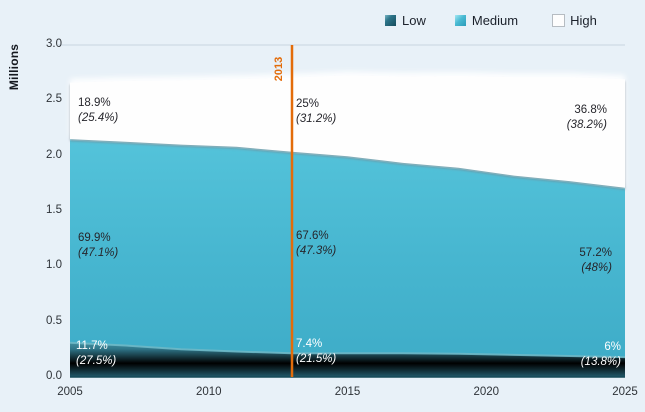  What do you see at coordinates (316, 111) in the screenshot?
I see `annotation-high-2013: 25% (31.2%)` at bounding box center [316, 111].